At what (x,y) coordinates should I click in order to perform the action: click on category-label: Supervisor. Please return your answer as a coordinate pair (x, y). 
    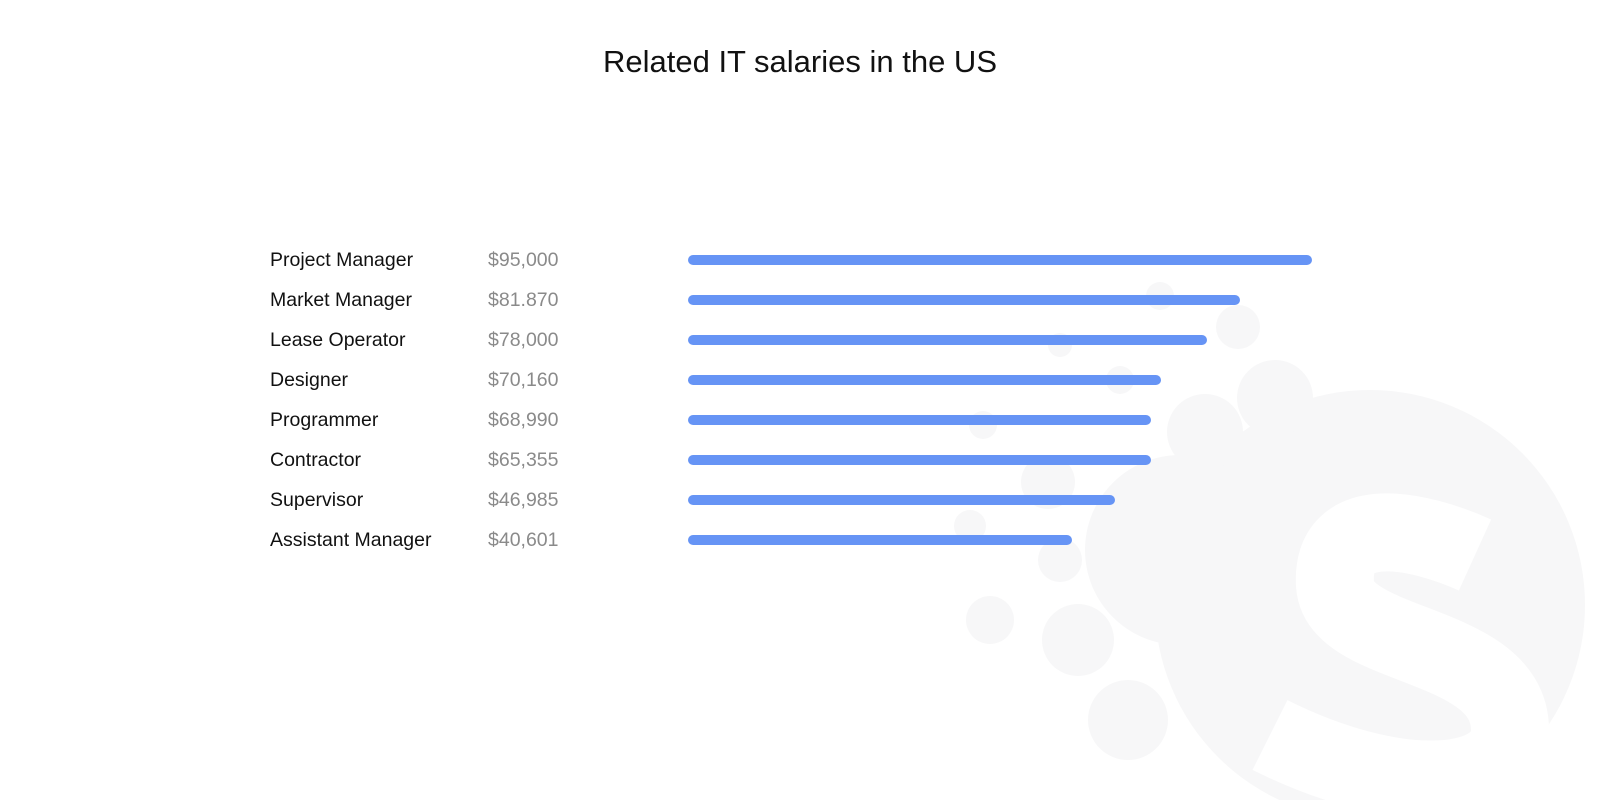
    Looking at the image, I should click on (317, 500).